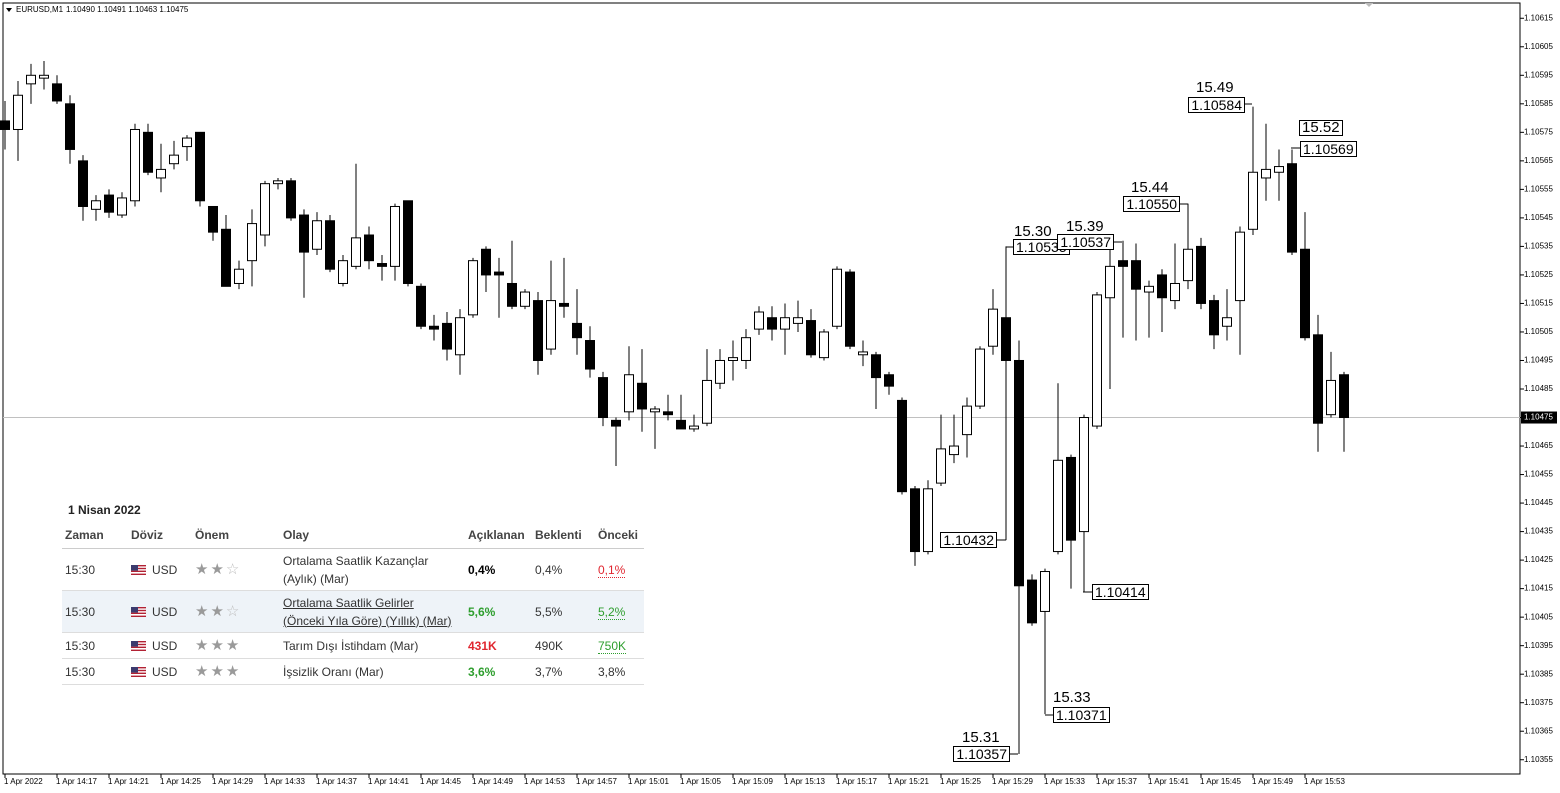 The image size is (1560, 793). Describe the element at coordinates (1272, 781) in the screenshot. I see `x-tick-label: 1 Apr 15:49` at that location.